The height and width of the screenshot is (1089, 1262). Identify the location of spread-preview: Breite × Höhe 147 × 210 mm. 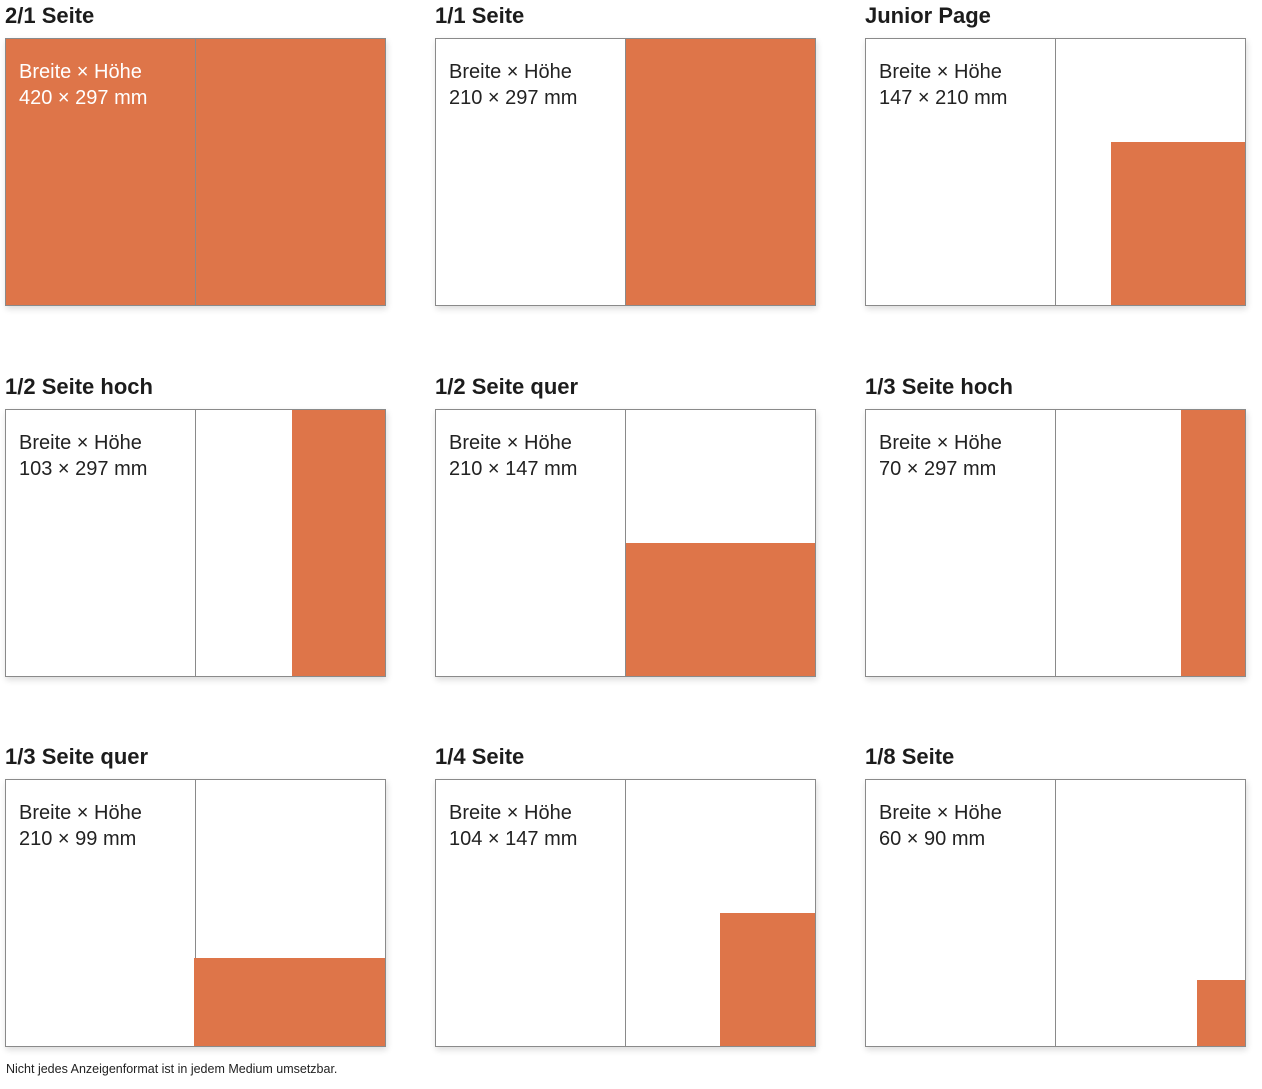
(1055, 172).